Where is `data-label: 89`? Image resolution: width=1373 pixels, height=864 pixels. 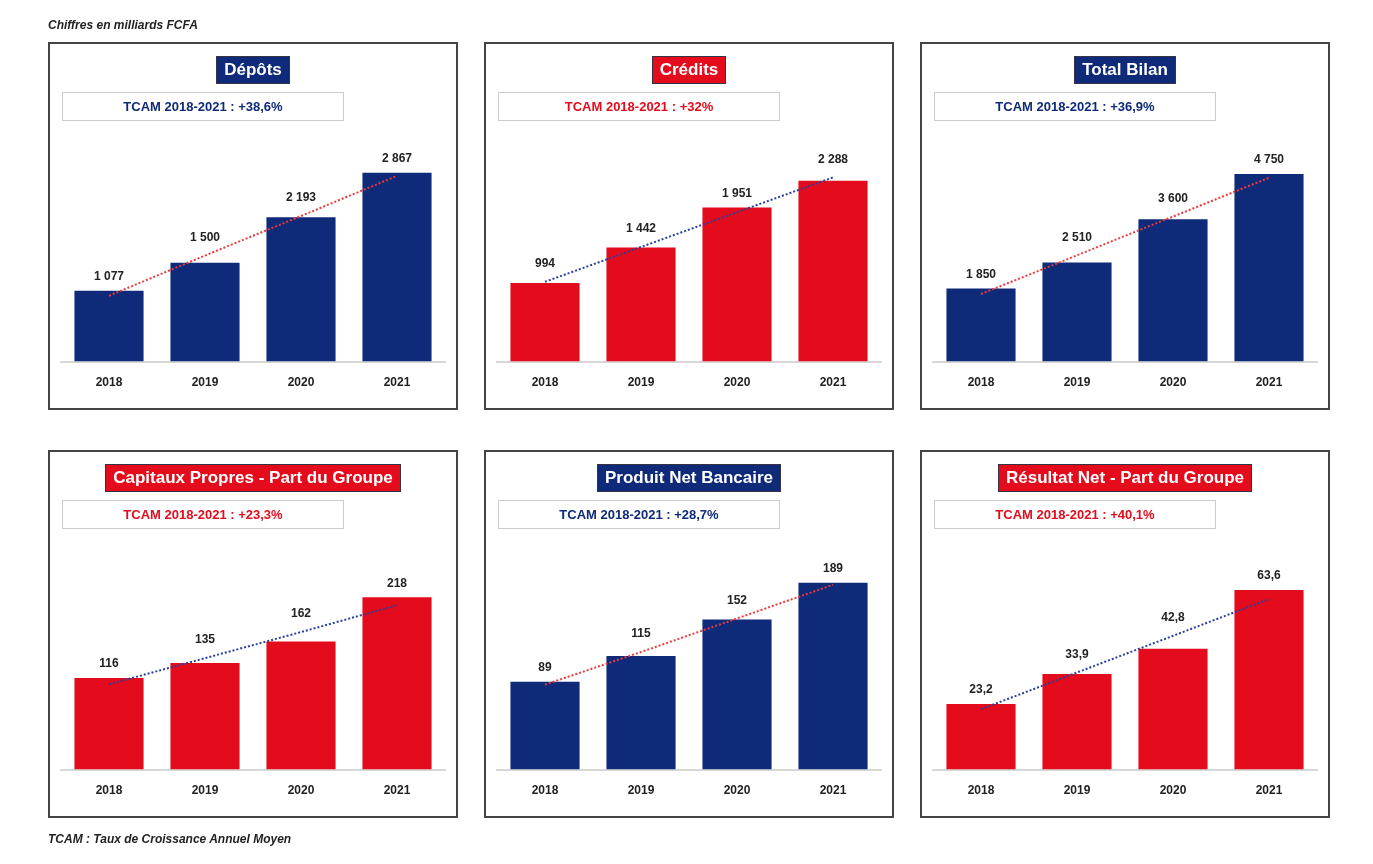
data-label: 89 is located at coordinates (545, 666).